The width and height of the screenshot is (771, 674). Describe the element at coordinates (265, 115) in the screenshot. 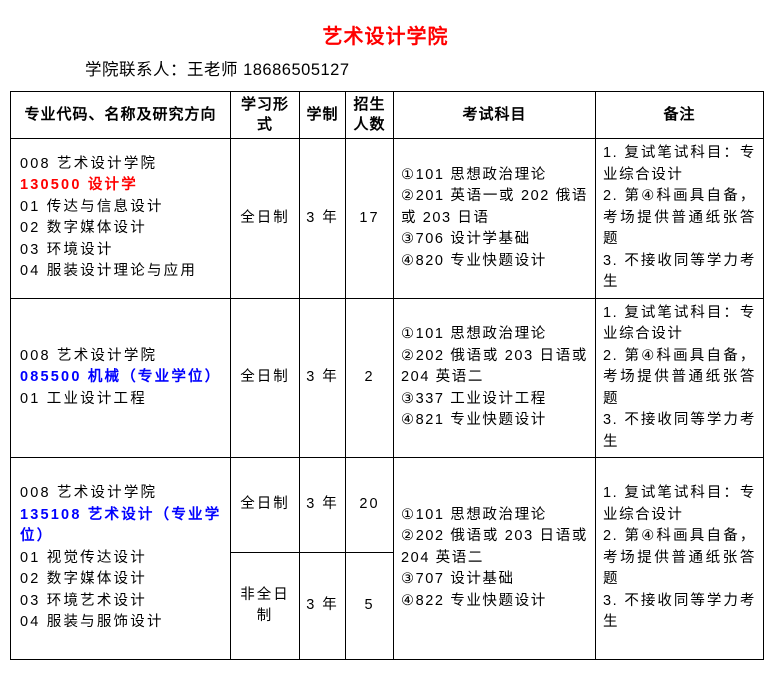

I see `col-header-study-form: 学习形式` at that location.